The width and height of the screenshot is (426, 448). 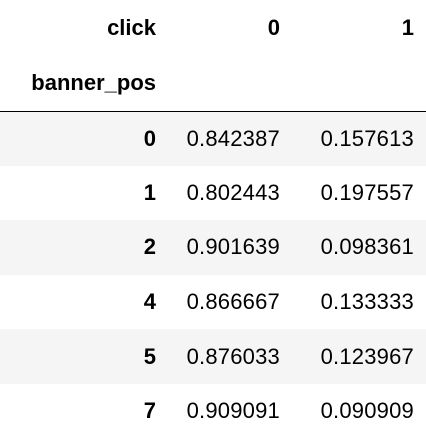 I want to click on table-row: 2 0.901639 0.098361, so click(x=213, y=247).